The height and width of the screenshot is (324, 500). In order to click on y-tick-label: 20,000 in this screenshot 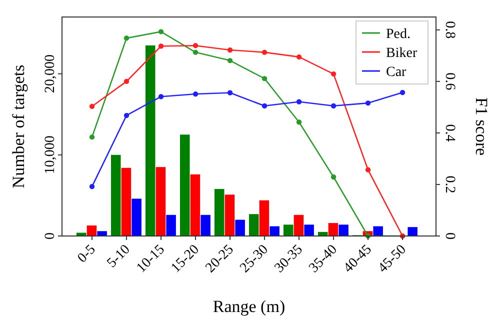, I will do `click(50, 74)`.